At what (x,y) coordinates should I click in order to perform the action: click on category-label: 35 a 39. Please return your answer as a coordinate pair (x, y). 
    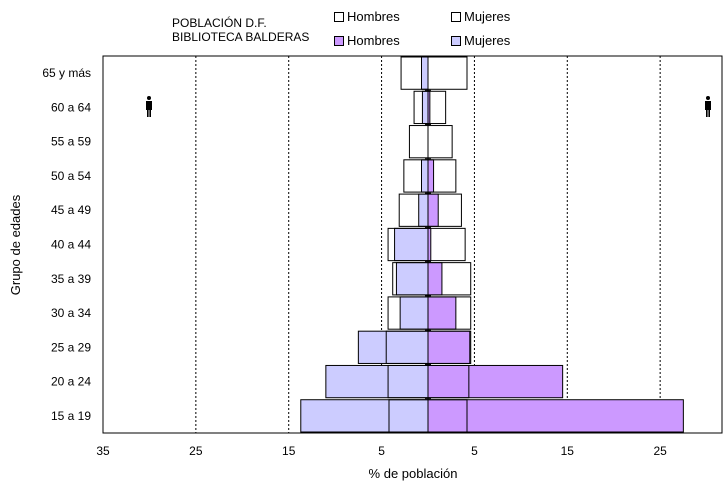
    Looking at the image, I should click on (71, 279).